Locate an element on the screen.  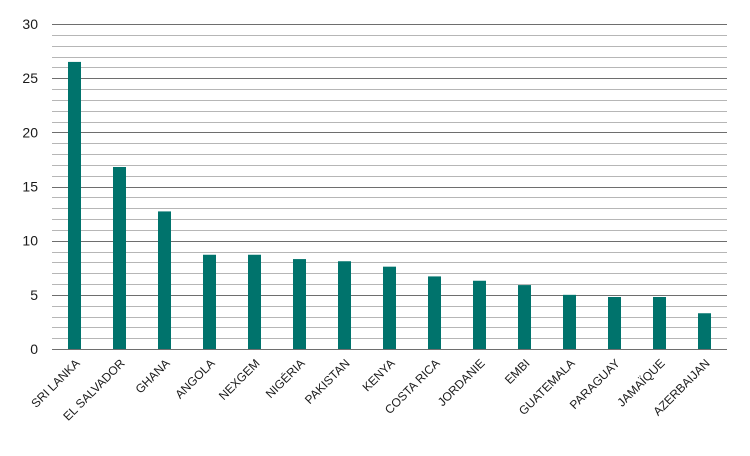
y-tick-label: 25 is located at coordinates (30, 78).